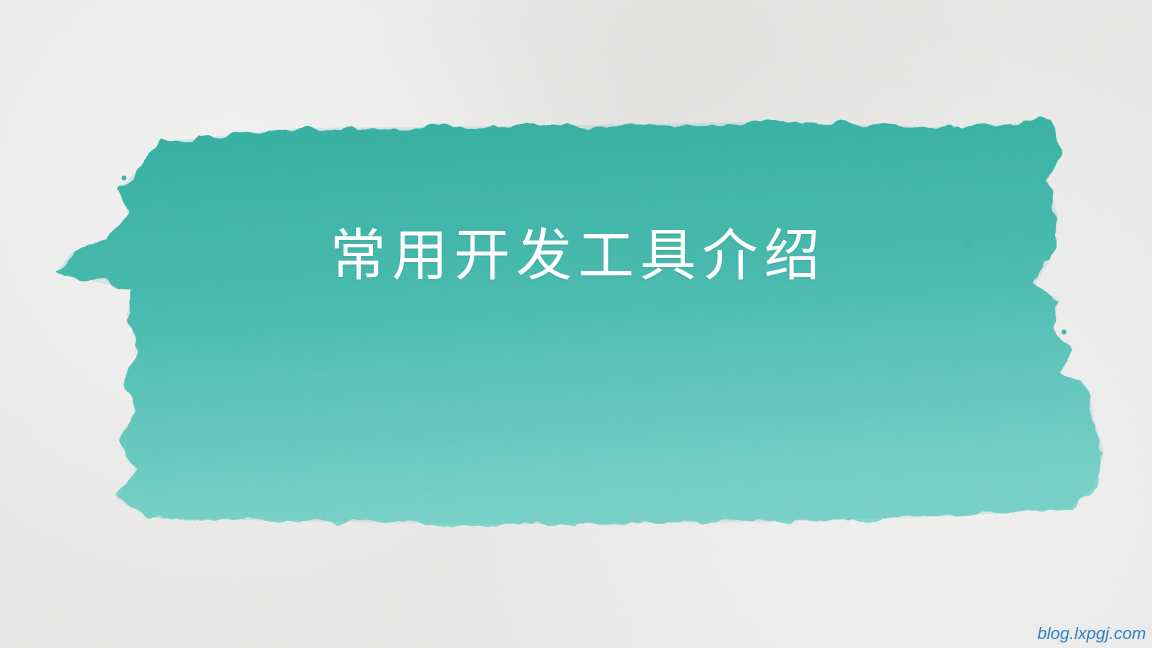 The height and width of the screenshot is (648, 1152). What do you see at coordinates (1091, 633) in the screenshot?
I see `watermark-text: blog.lxpgj.com` at bounding box center [1091, 633].